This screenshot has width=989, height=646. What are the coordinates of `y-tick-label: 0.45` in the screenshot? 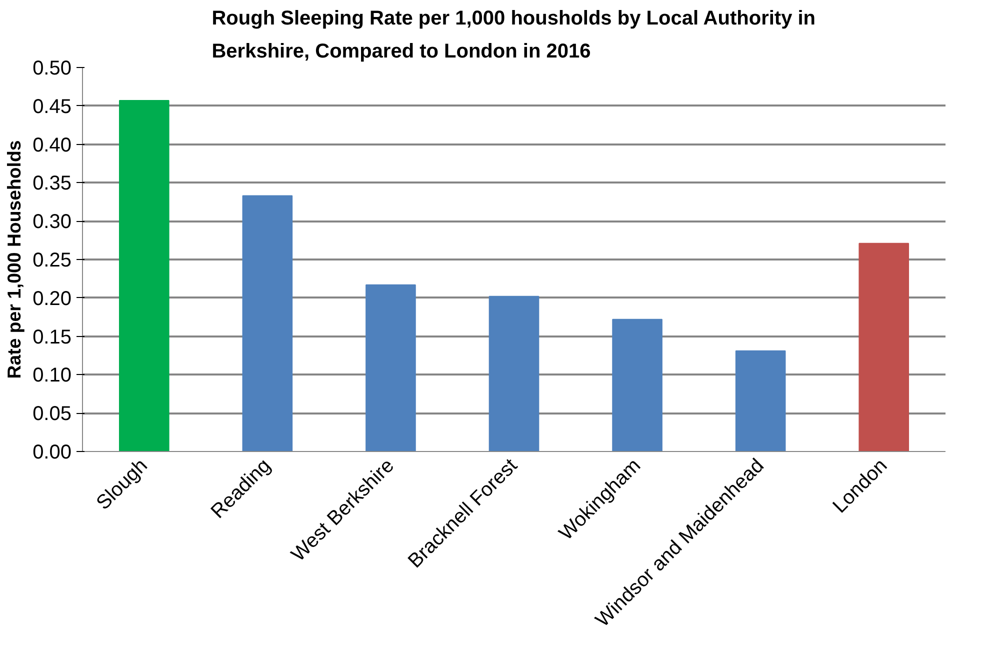 It's located at (52, 107).